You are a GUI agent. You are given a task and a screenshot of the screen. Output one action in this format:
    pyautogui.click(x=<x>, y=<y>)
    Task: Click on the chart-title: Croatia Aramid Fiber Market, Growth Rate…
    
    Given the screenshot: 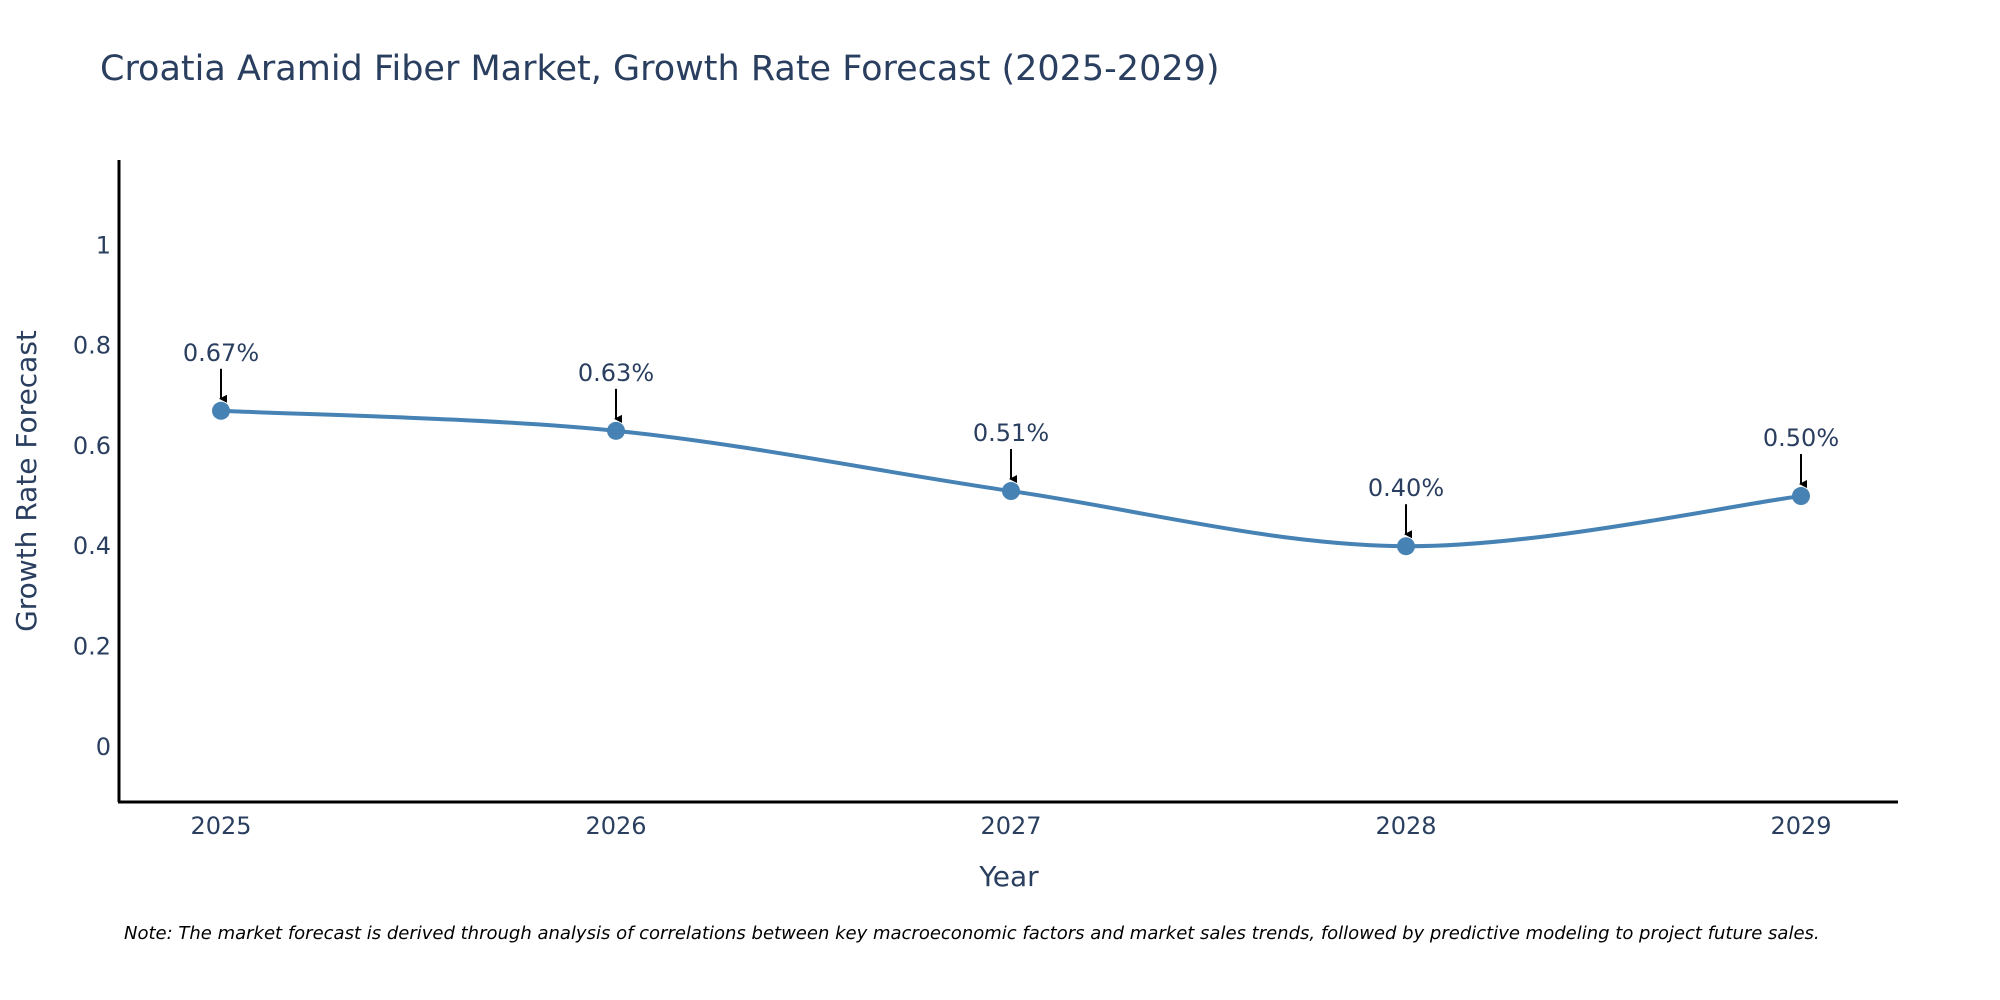 What is the action you would take?
    pyautogui.click(x=660, y=69)
    